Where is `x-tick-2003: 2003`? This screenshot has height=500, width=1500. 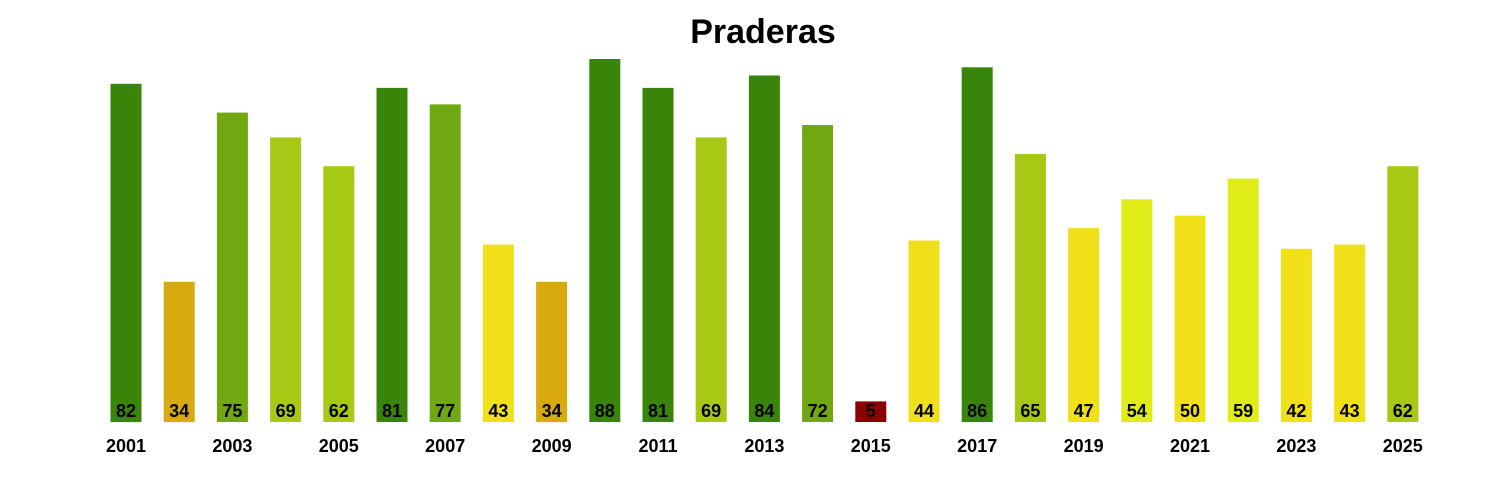 x-tick-2003: 2003 is located at coordinates (232, 446).